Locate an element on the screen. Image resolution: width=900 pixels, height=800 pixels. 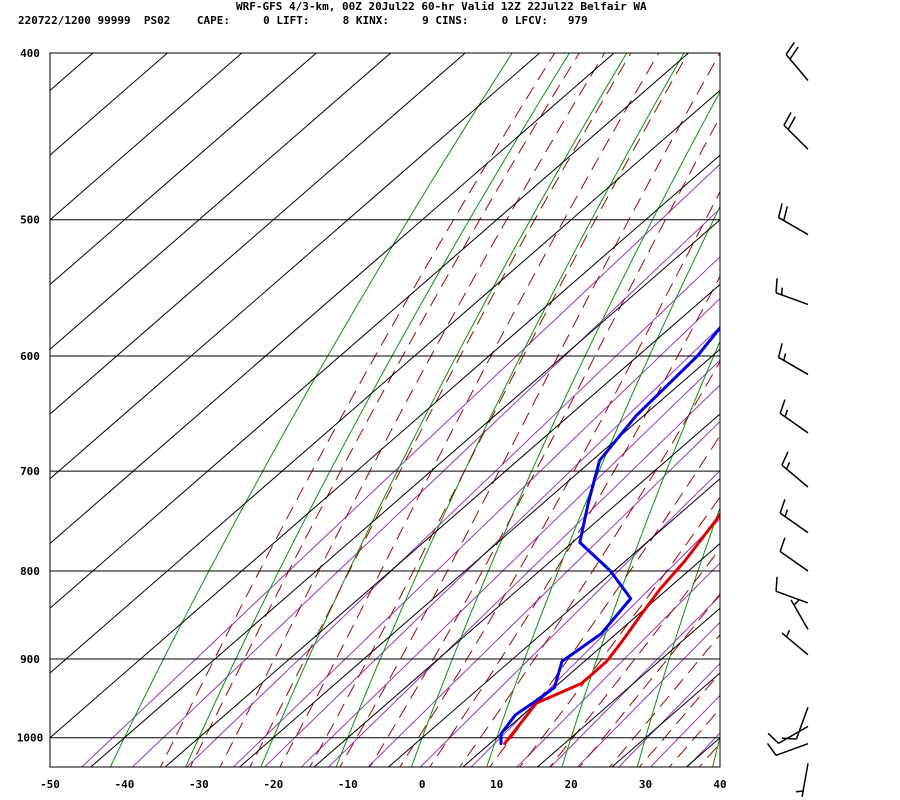
index-lift-value: 8 is located at coordinates (346, 20).